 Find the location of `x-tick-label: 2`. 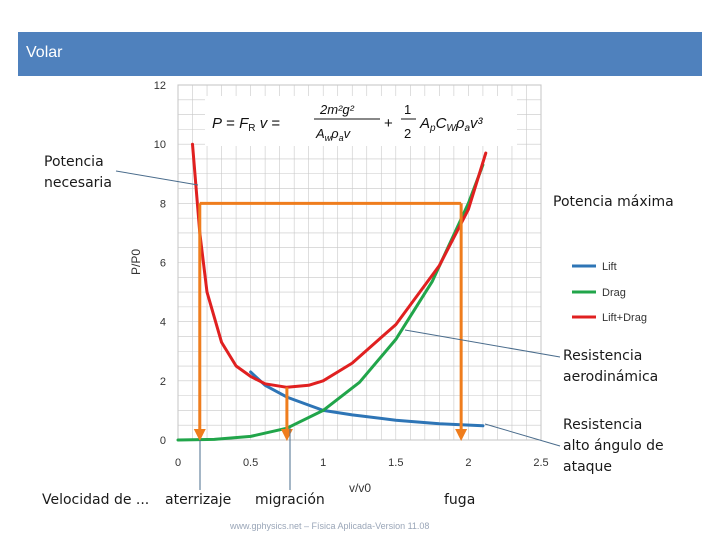

x-tick-label: 2 is located at coordinates (468, 463).